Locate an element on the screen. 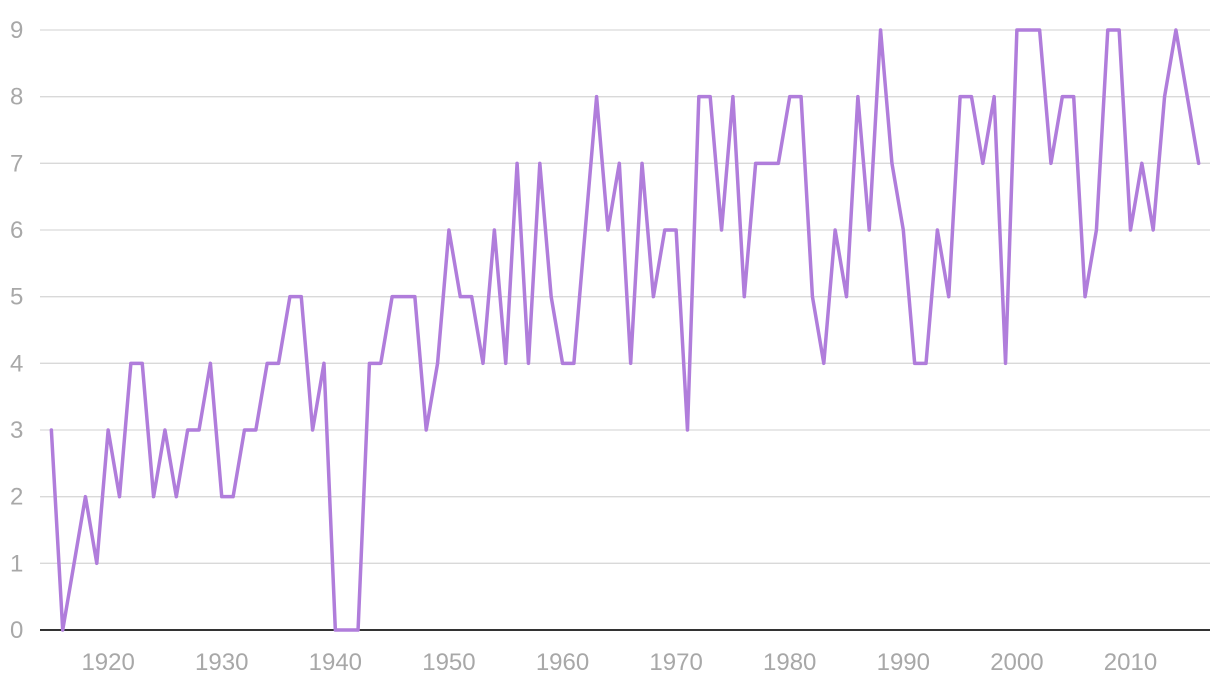  x-tick-label: 1920 is located at coordinates (107, 662).